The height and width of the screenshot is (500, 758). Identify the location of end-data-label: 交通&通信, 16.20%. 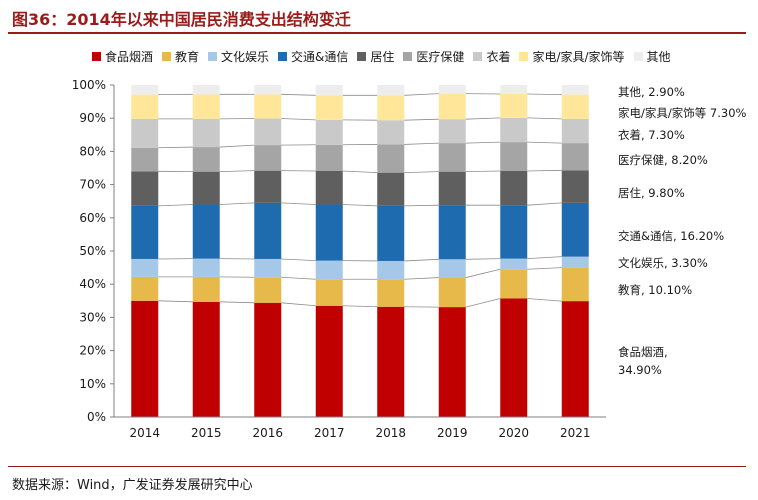
(671, 236).